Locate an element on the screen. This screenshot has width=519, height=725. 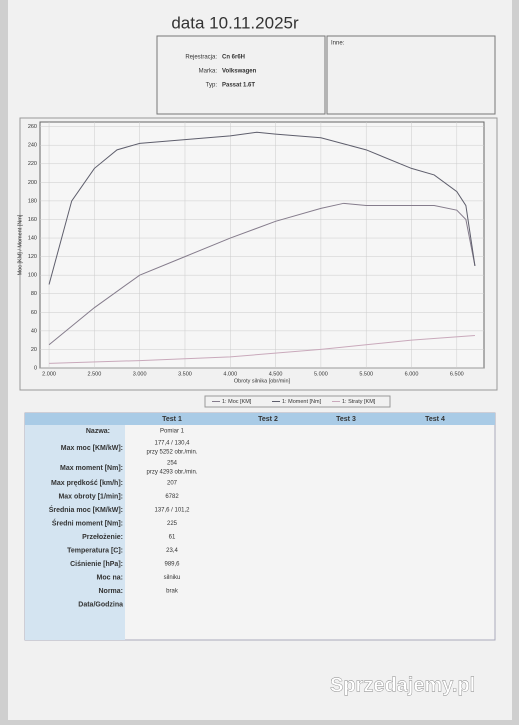
row-label: Max moc [KM/kW]: is located at coordinates (92, 448).